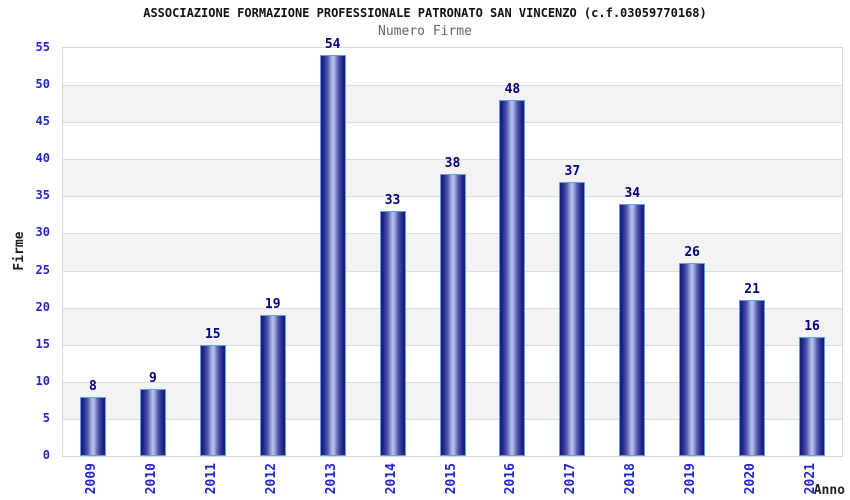  What do you see at coordinates (42, 158) in the screenshot?
I see `y-tick-label: 40` at bounding box center [42, 158].